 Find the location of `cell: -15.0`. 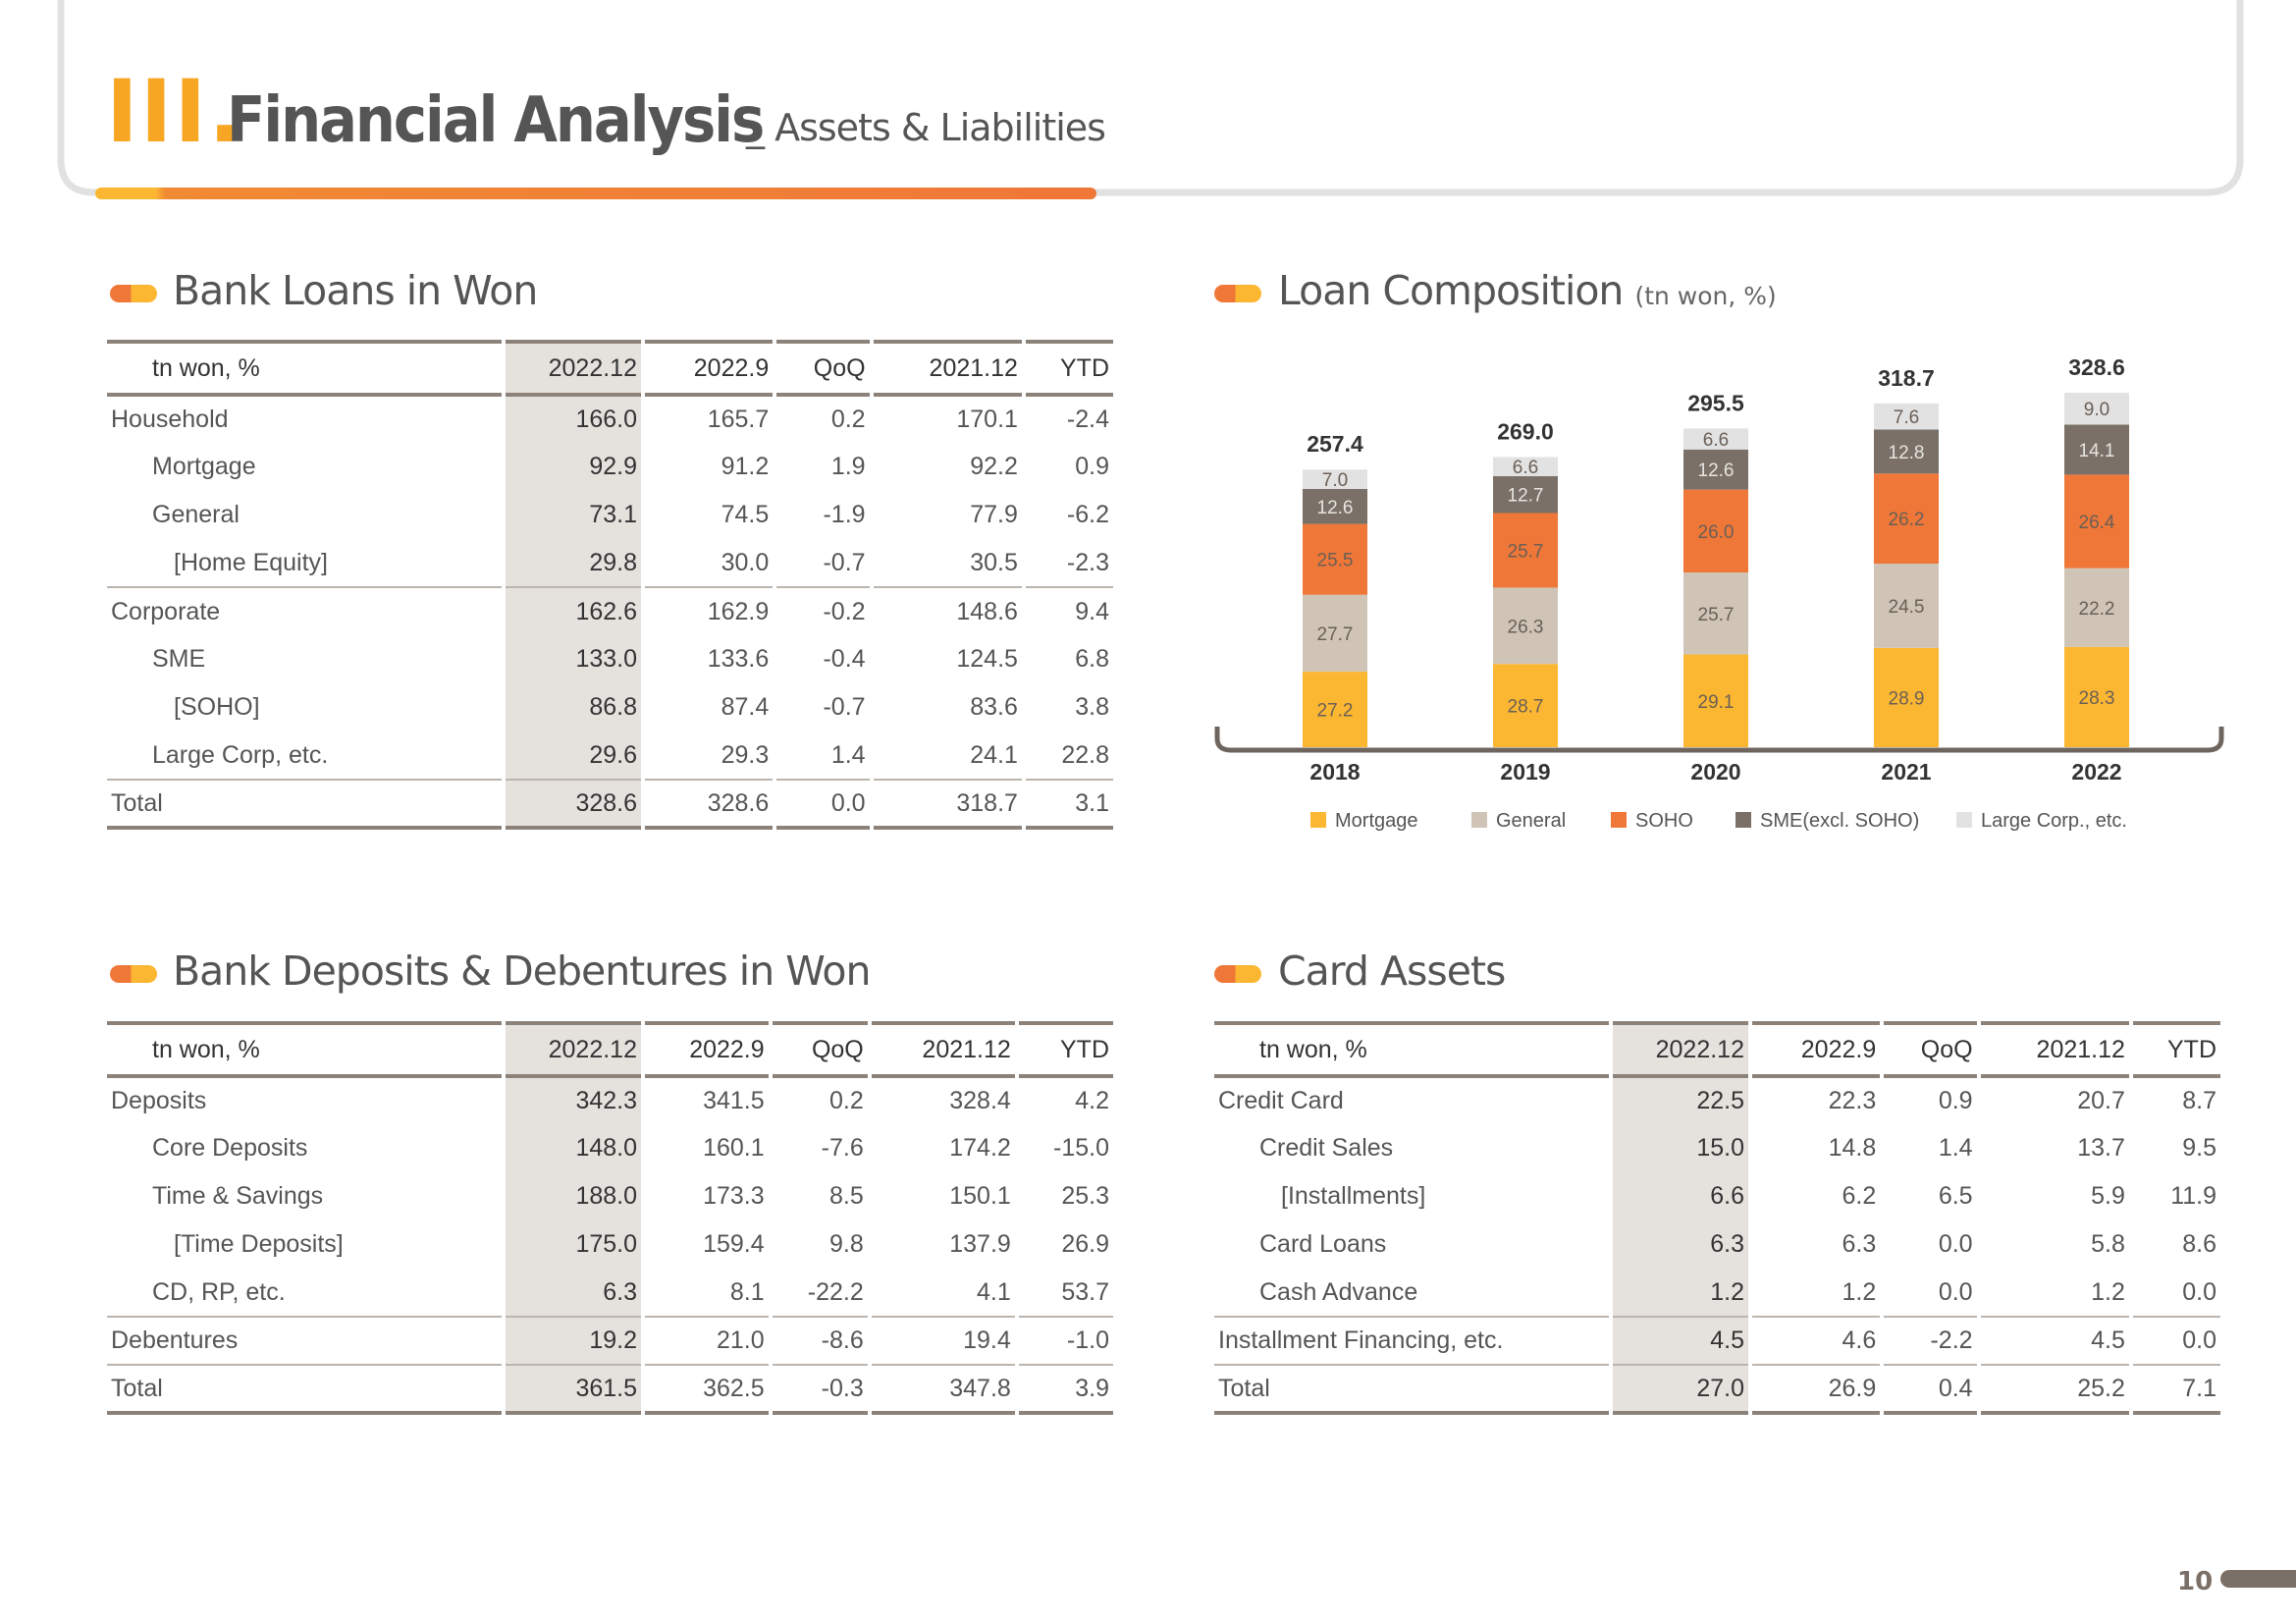

cell: -15.0 is located at coordinates (1064, 1148).